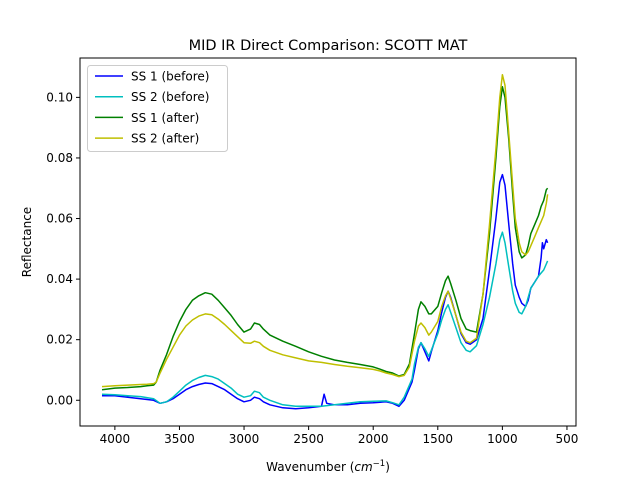  Describe the element at coordinates (63, 248) in the screenshot. I see `y-axis-ticks: 0.00 0.02 0.04 0.06 0.08 0.10` at that location.